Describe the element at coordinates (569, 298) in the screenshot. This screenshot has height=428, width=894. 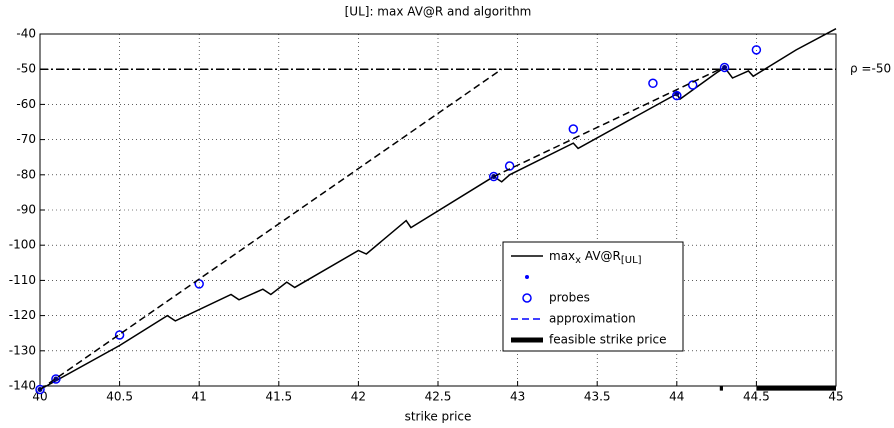
I see `legend-label: probes` at that location.